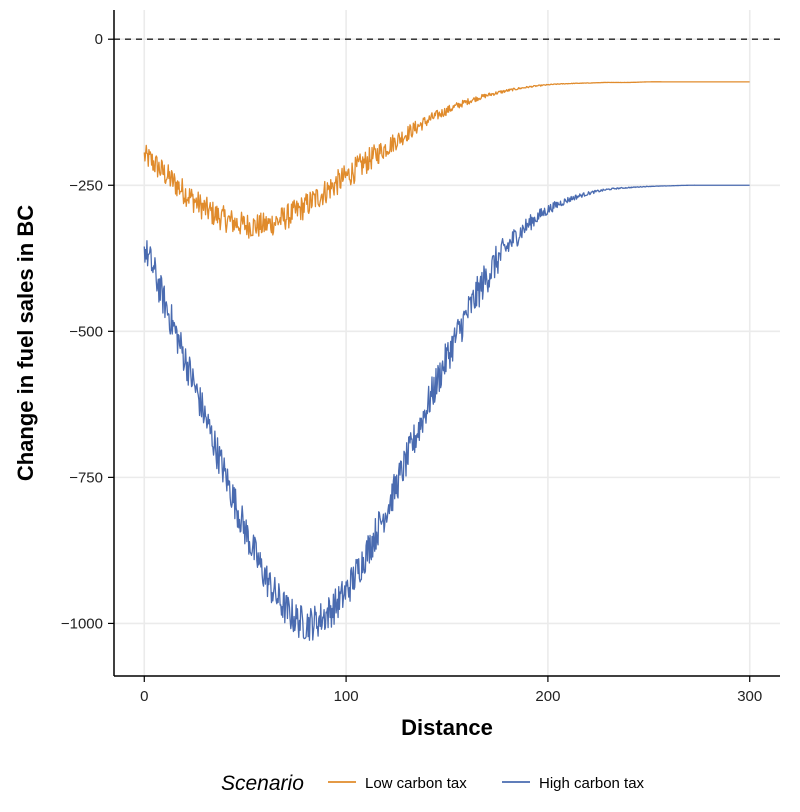 The image size is (800, 812). I want to click on y-axis-title: Change in fuel sales in BC, so click(25, 343).